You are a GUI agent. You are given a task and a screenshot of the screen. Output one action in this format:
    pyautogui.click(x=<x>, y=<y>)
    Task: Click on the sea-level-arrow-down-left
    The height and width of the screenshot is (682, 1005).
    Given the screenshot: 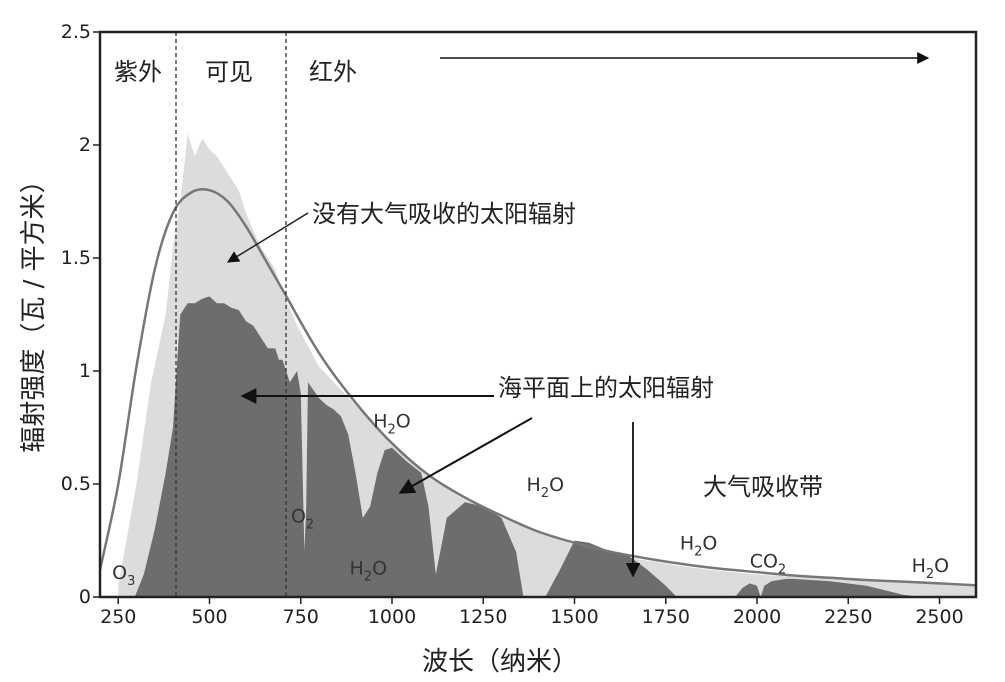 What is the action you would take?
    pyautogui.click(x=465, y=455)
    